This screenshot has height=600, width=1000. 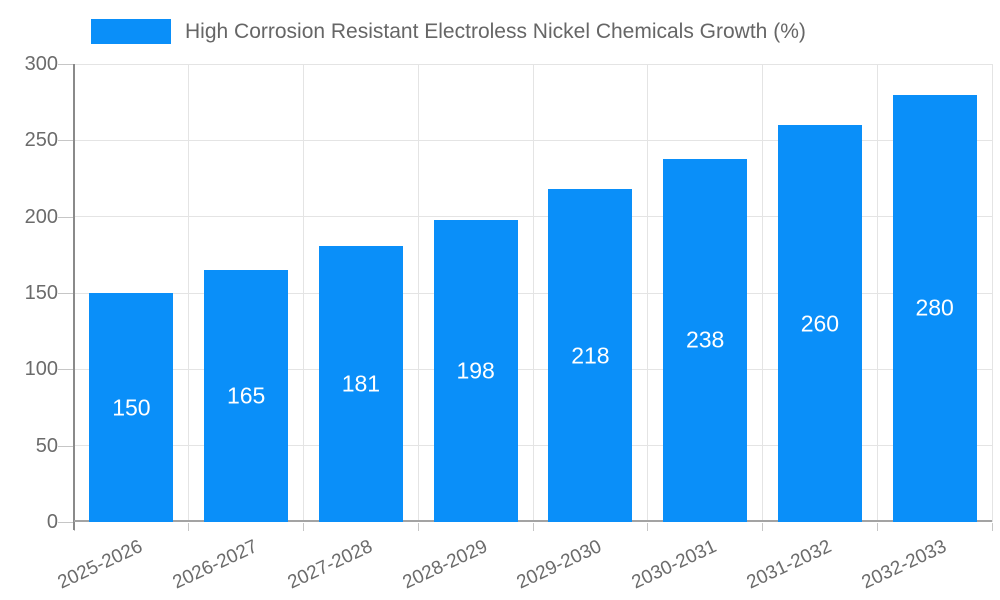 I want to click on bar-value-label: 150, so click(x=131, y=407).